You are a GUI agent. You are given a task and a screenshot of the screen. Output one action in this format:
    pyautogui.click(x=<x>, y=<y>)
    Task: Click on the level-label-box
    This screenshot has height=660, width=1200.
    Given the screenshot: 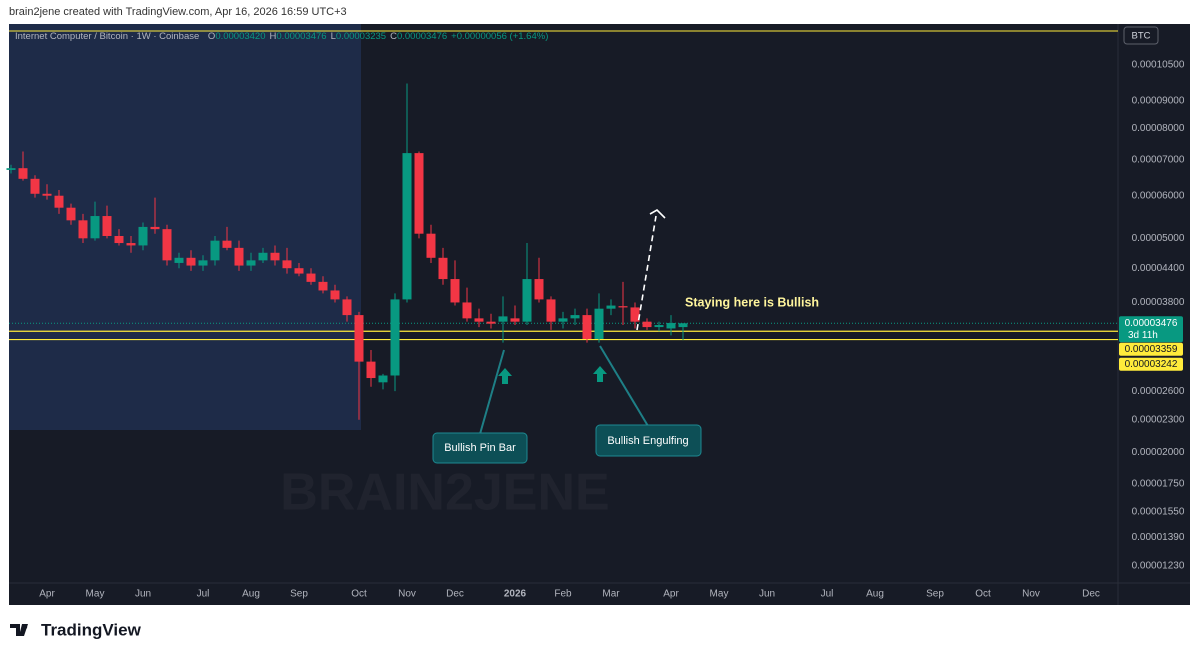 What is the action you would take?
    pyautogui.click(x=1151, y=349)
    